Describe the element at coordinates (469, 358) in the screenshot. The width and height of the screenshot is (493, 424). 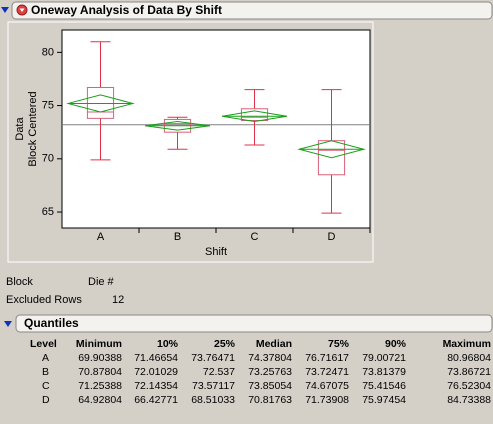
I see `table-cell: 80.96804` at that location.